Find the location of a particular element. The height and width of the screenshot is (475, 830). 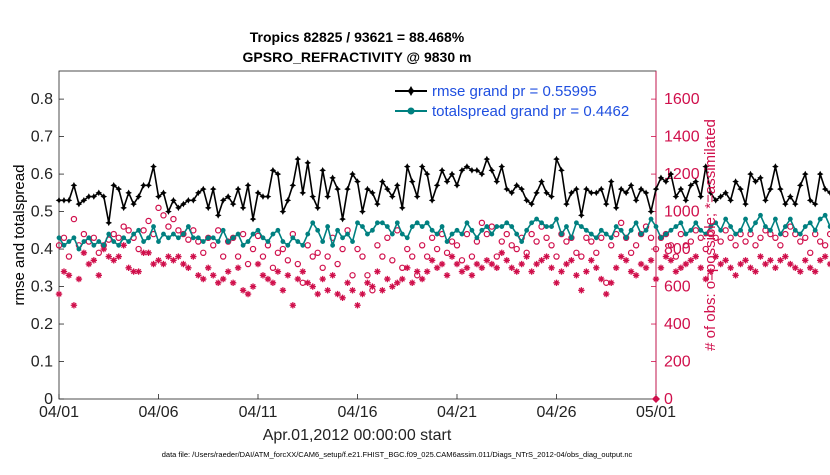

left-tick-label: 0 is located at coordinates (48, 399).